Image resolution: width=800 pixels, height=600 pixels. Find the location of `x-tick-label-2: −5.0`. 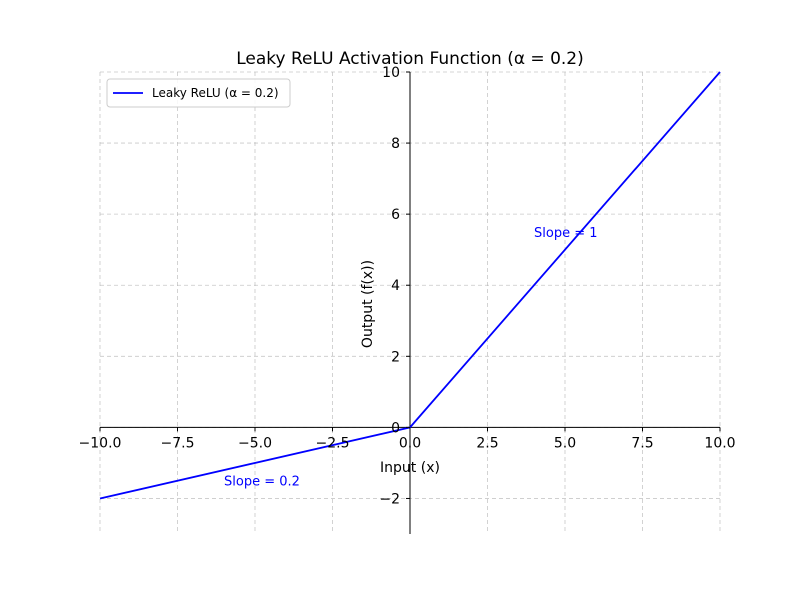

x-tick-label-2: −5.0 is located at coordinates (255, 443).